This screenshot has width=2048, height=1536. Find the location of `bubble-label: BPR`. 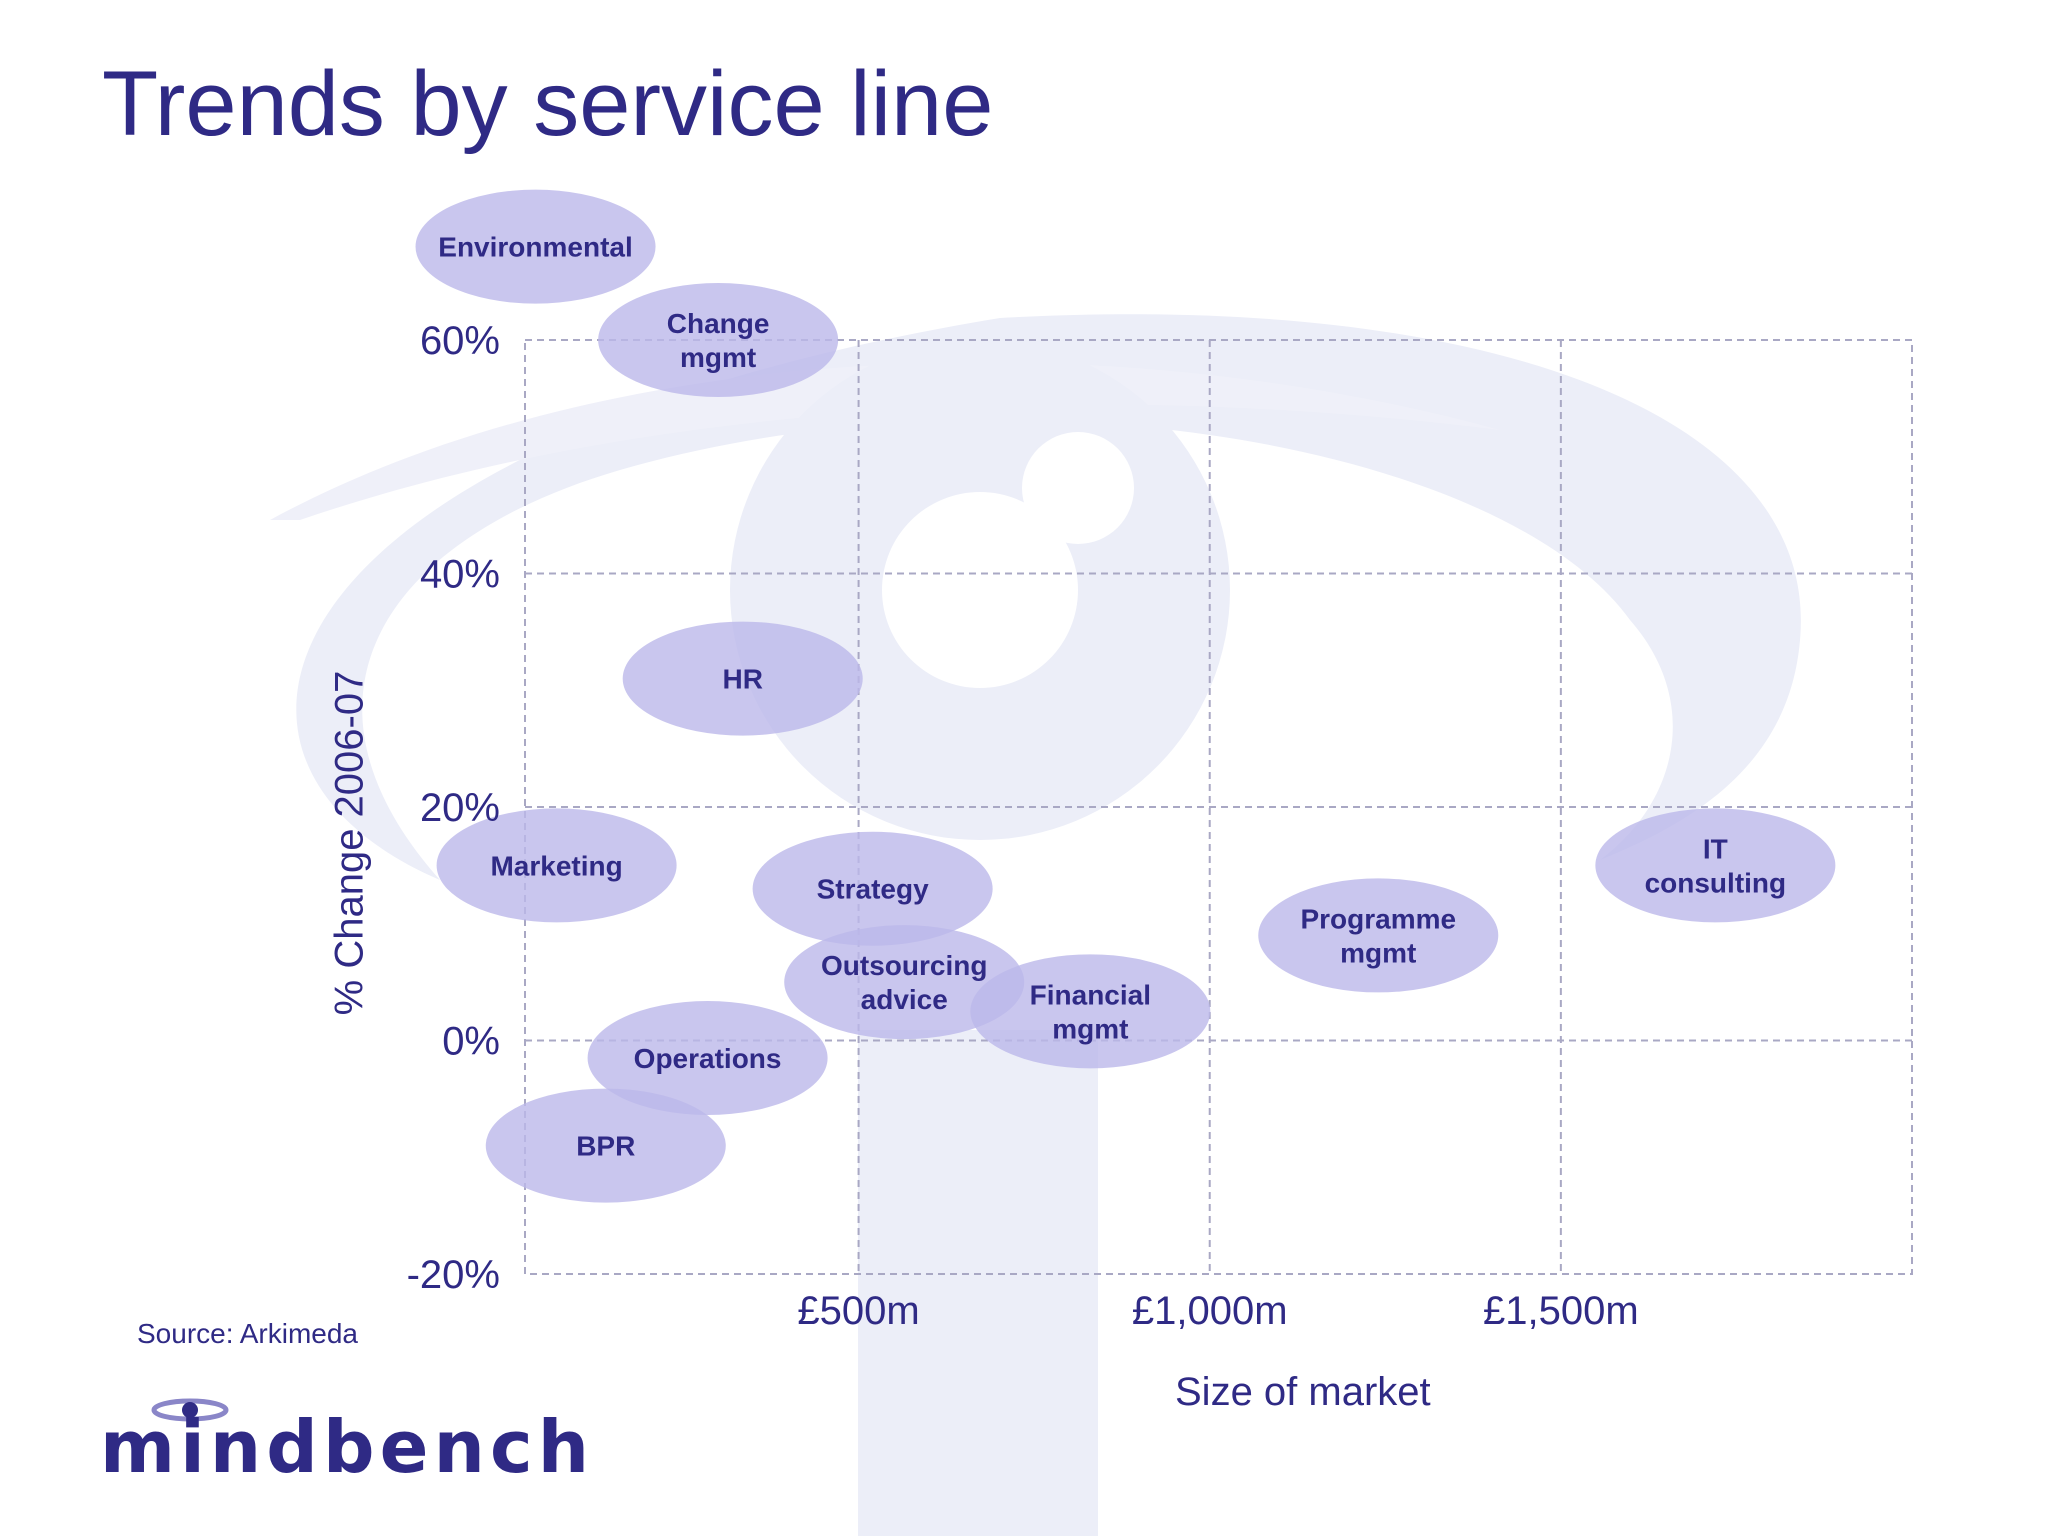

bubble-label: BPR is located at coordinates (605, 1146).